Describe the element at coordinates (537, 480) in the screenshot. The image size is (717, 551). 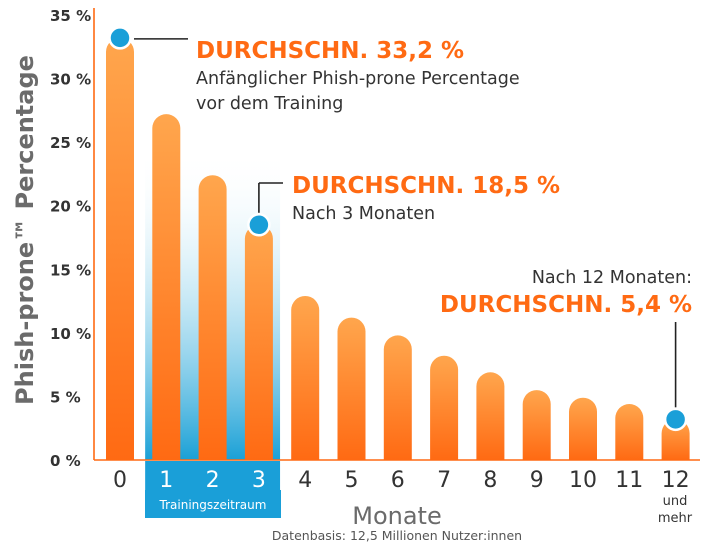
I see `x-tick-label-9: 9` at that location.